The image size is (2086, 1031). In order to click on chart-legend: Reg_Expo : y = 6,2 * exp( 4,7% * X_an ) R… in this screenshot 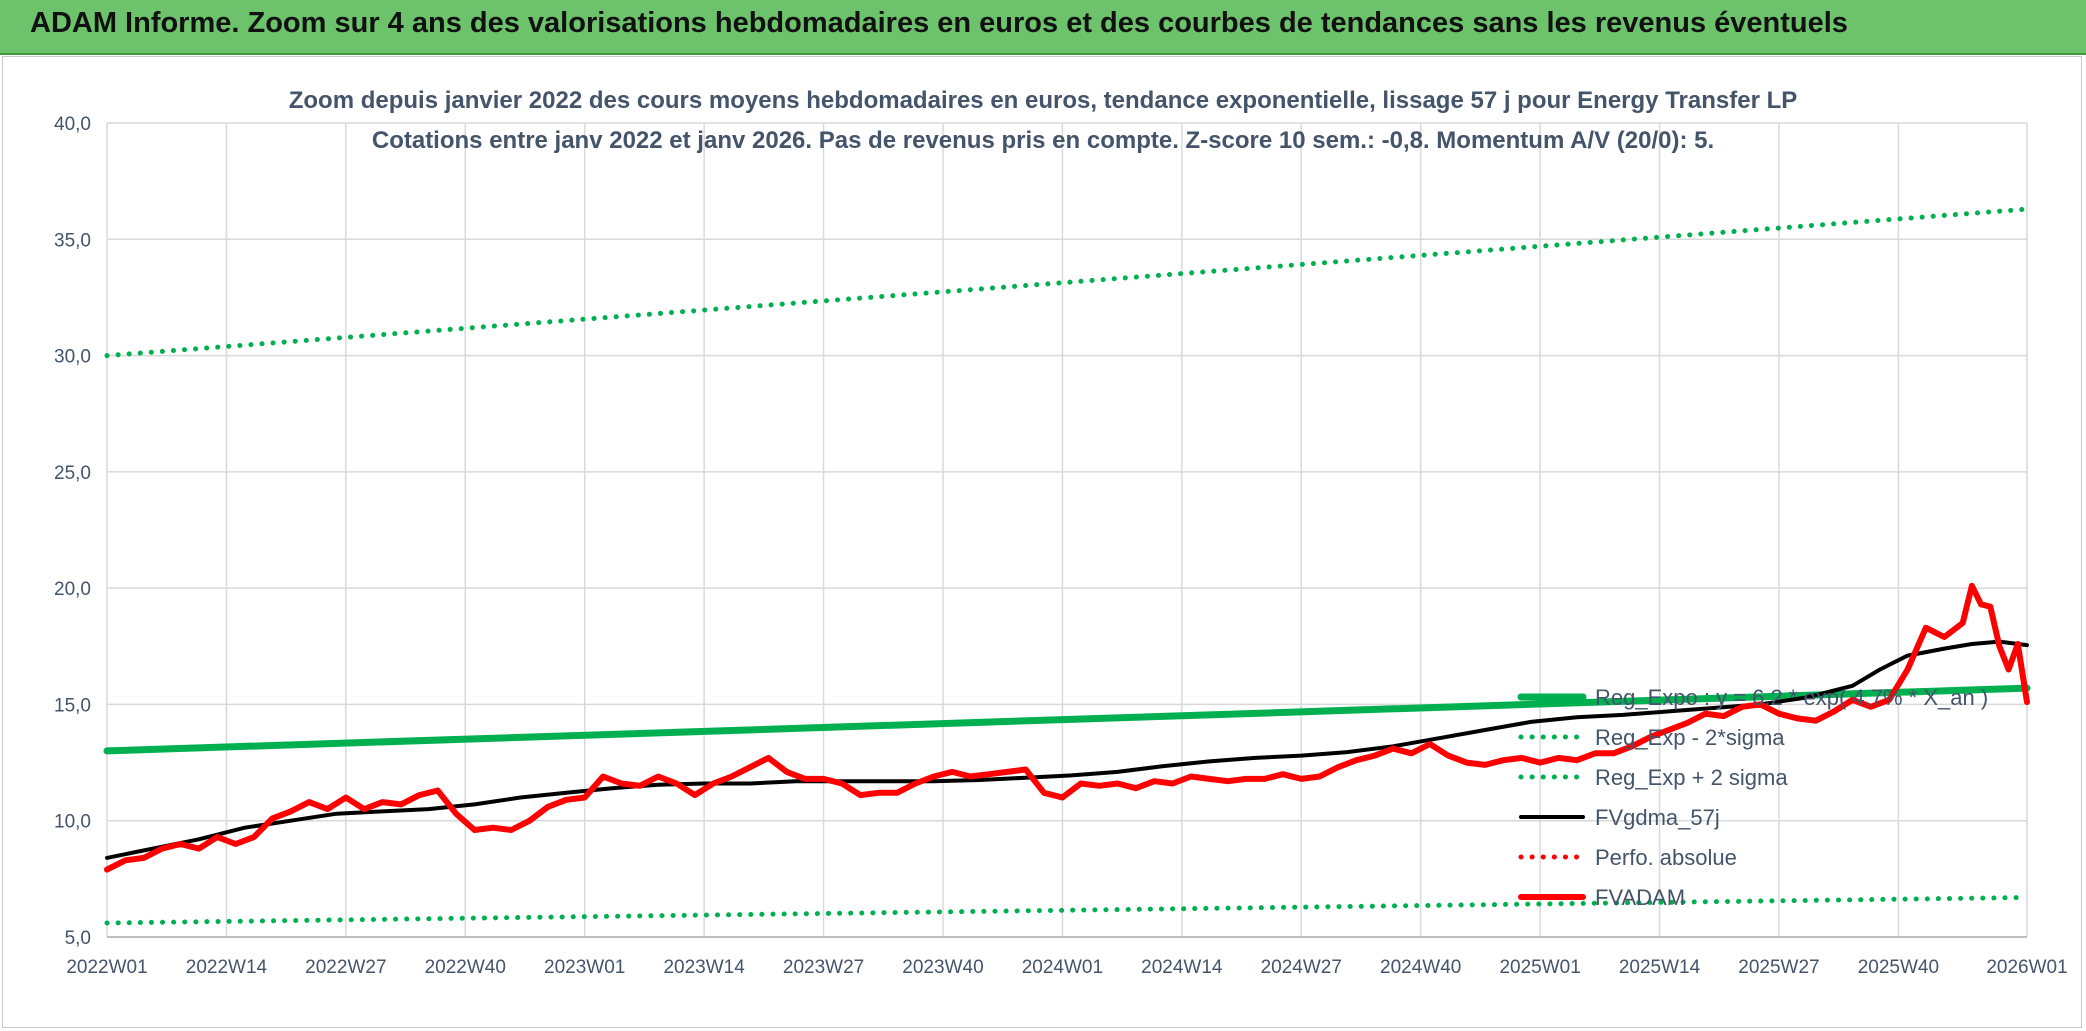, I will do `click(1752, 797)`.